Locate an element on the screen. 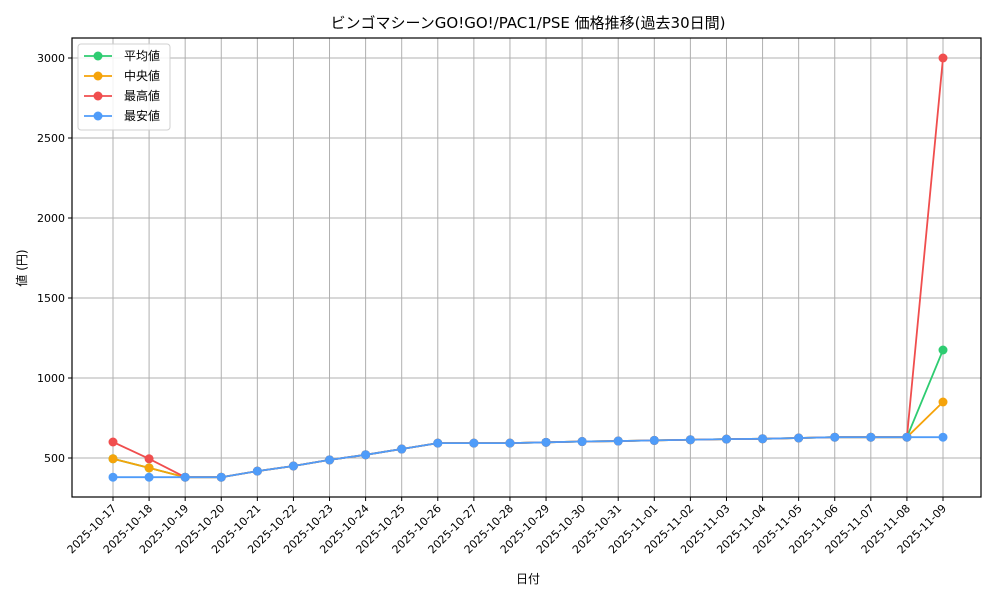  legend-item: 平均値 is located at coordinates (122, 55).